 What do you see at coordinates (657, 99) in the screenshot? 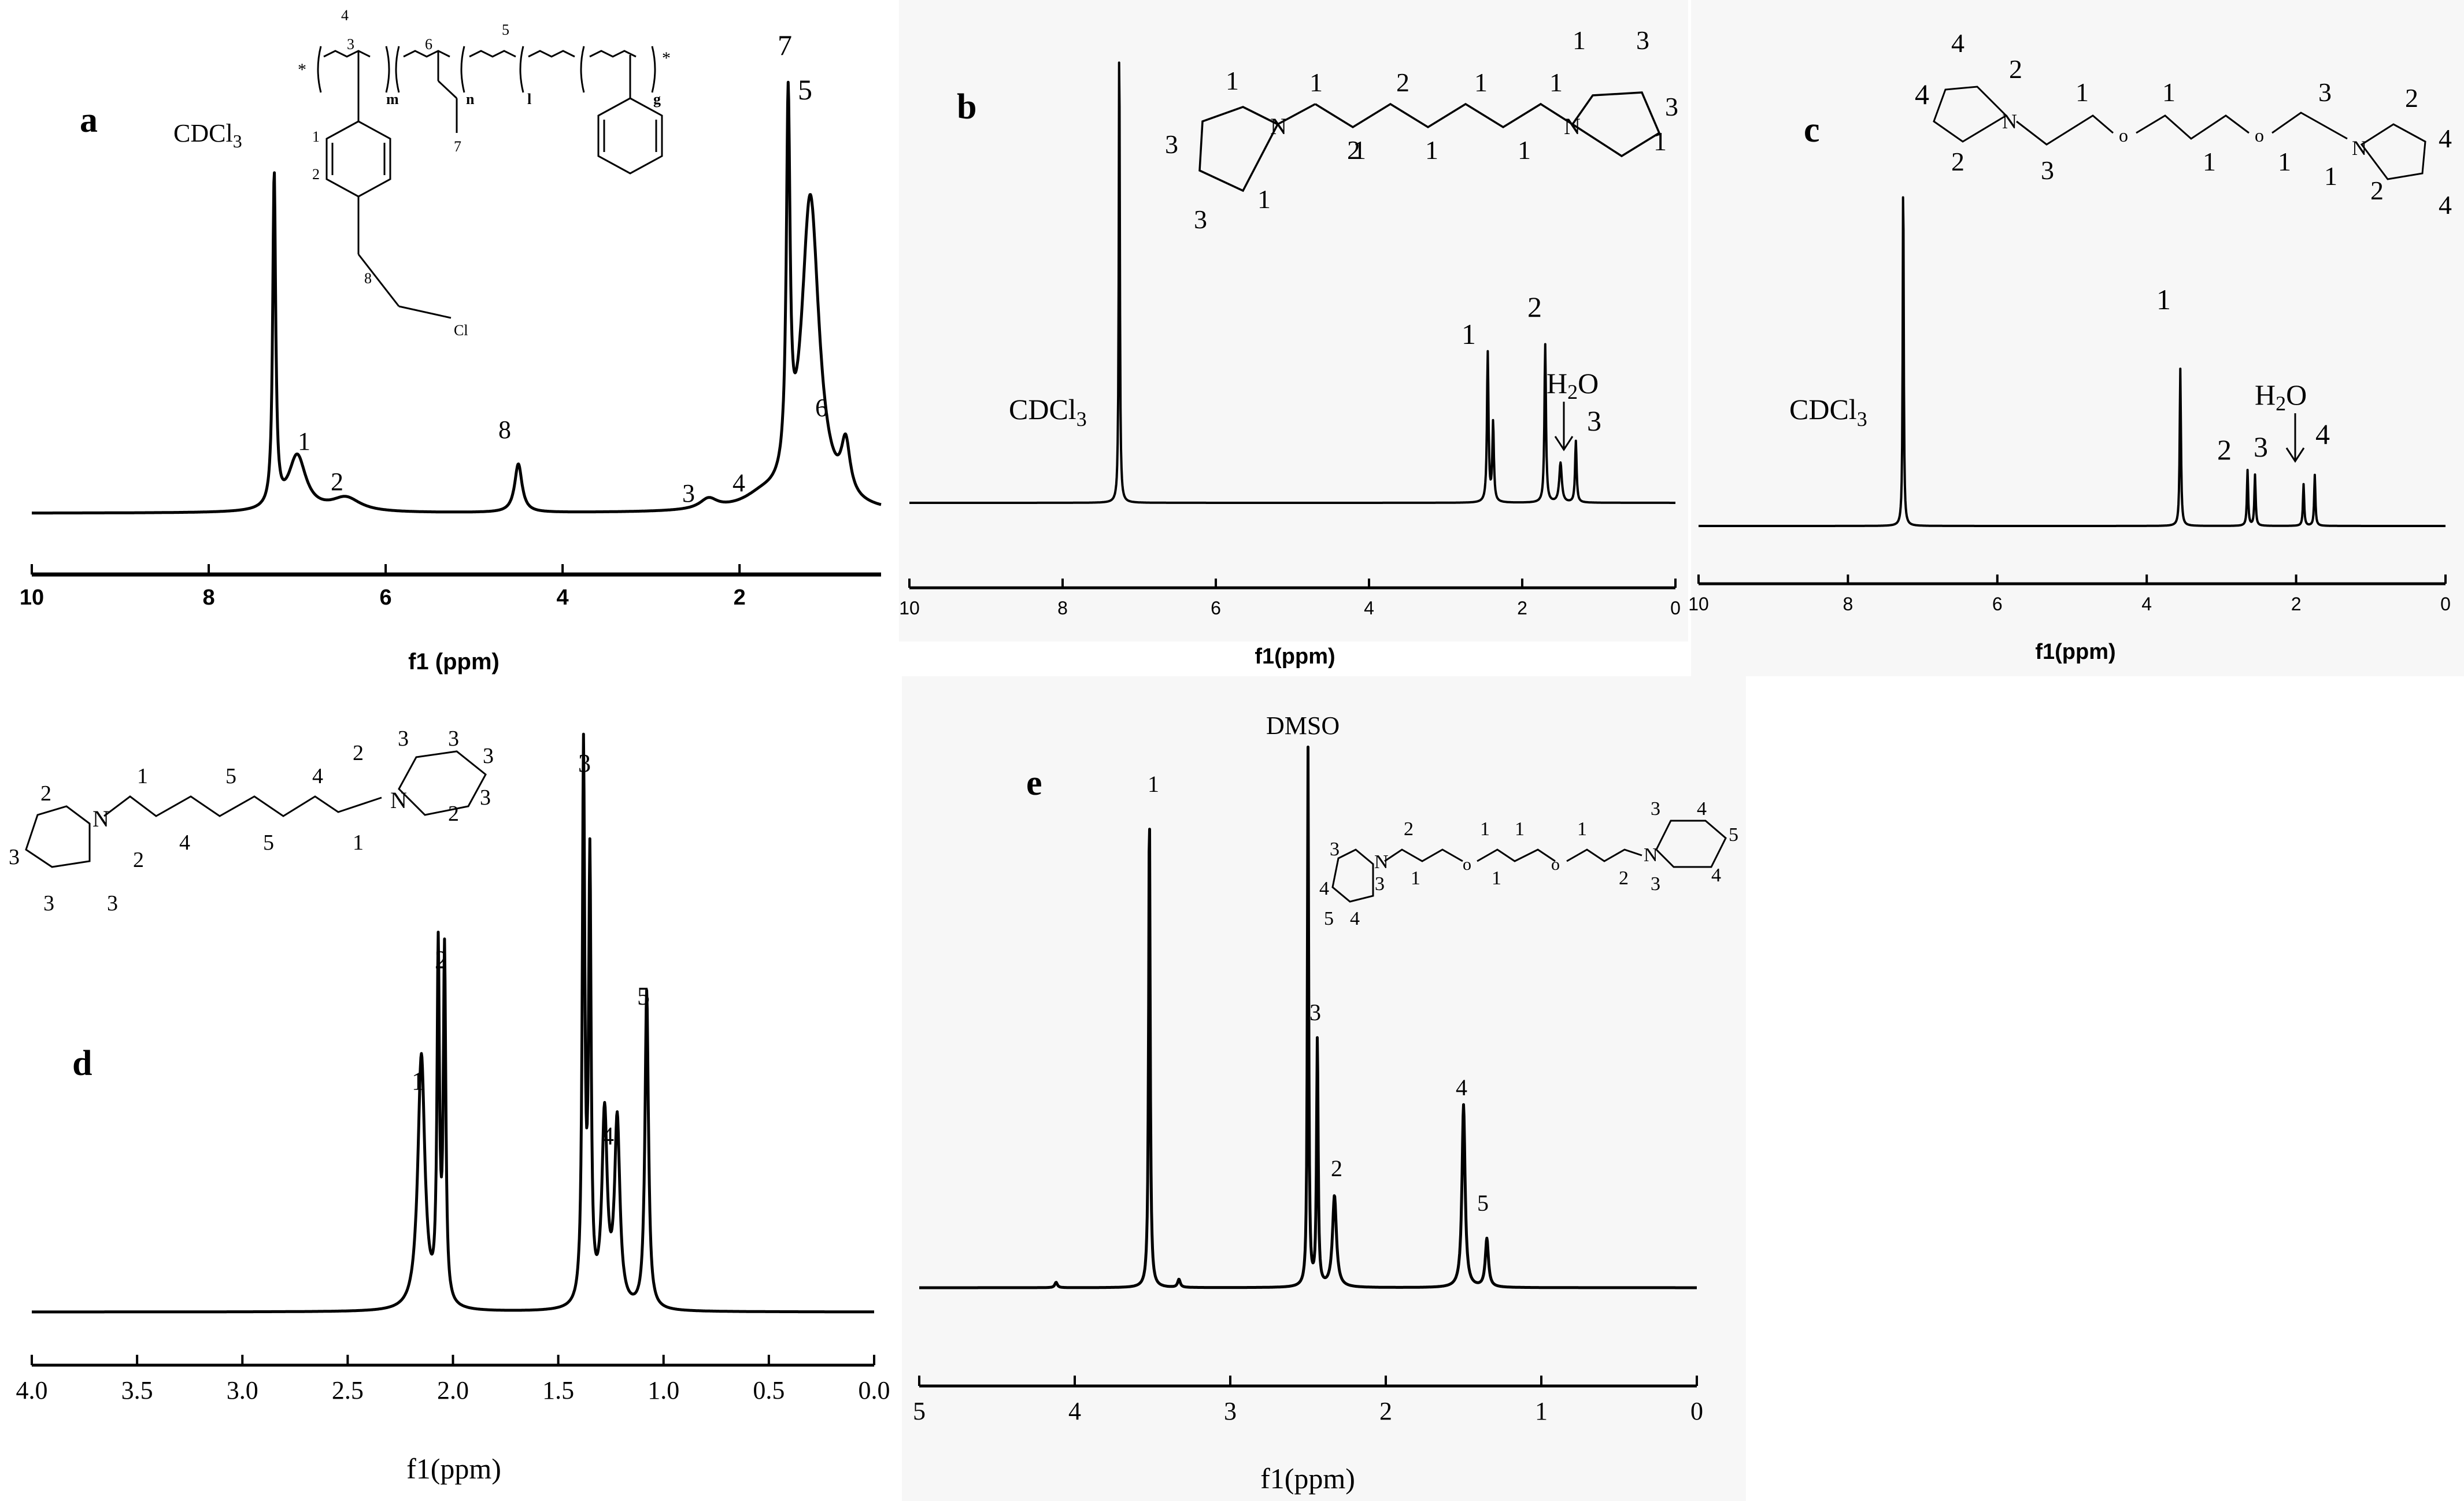
I see `svg-text: g` at bounding box center [657, 99].